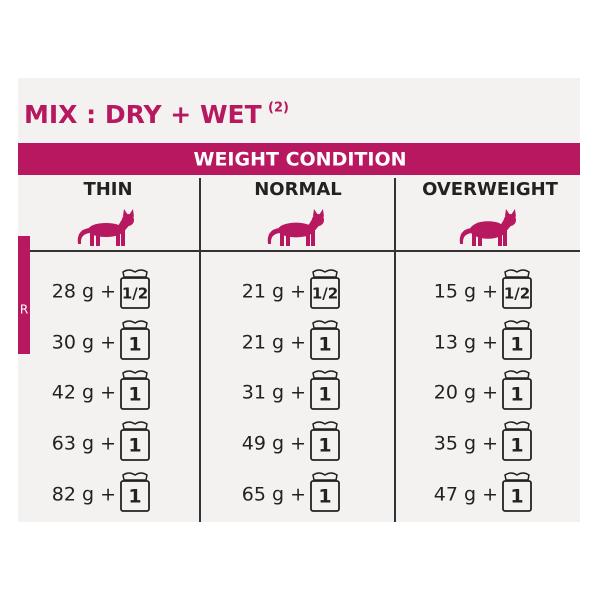 This screenshot has width=600, height=600. I want to click on amount: 65 g +, so click(274, 495).